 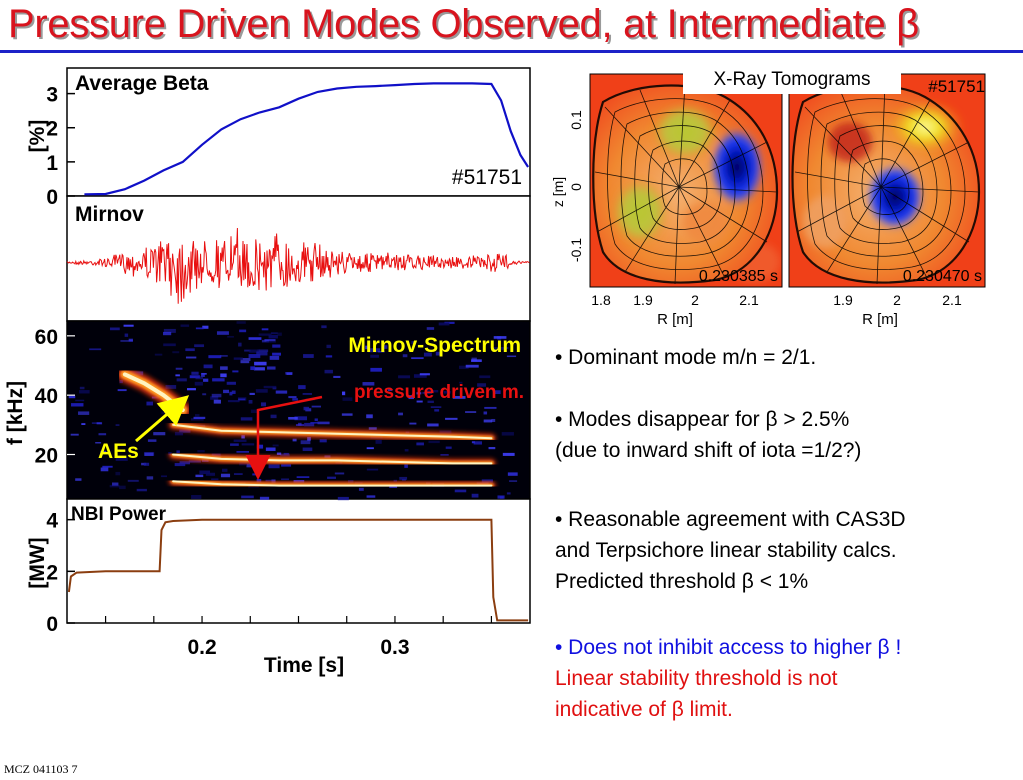 I want to click on tomogram-ytick-0.1: 0.1, so click(x=576, y=120).